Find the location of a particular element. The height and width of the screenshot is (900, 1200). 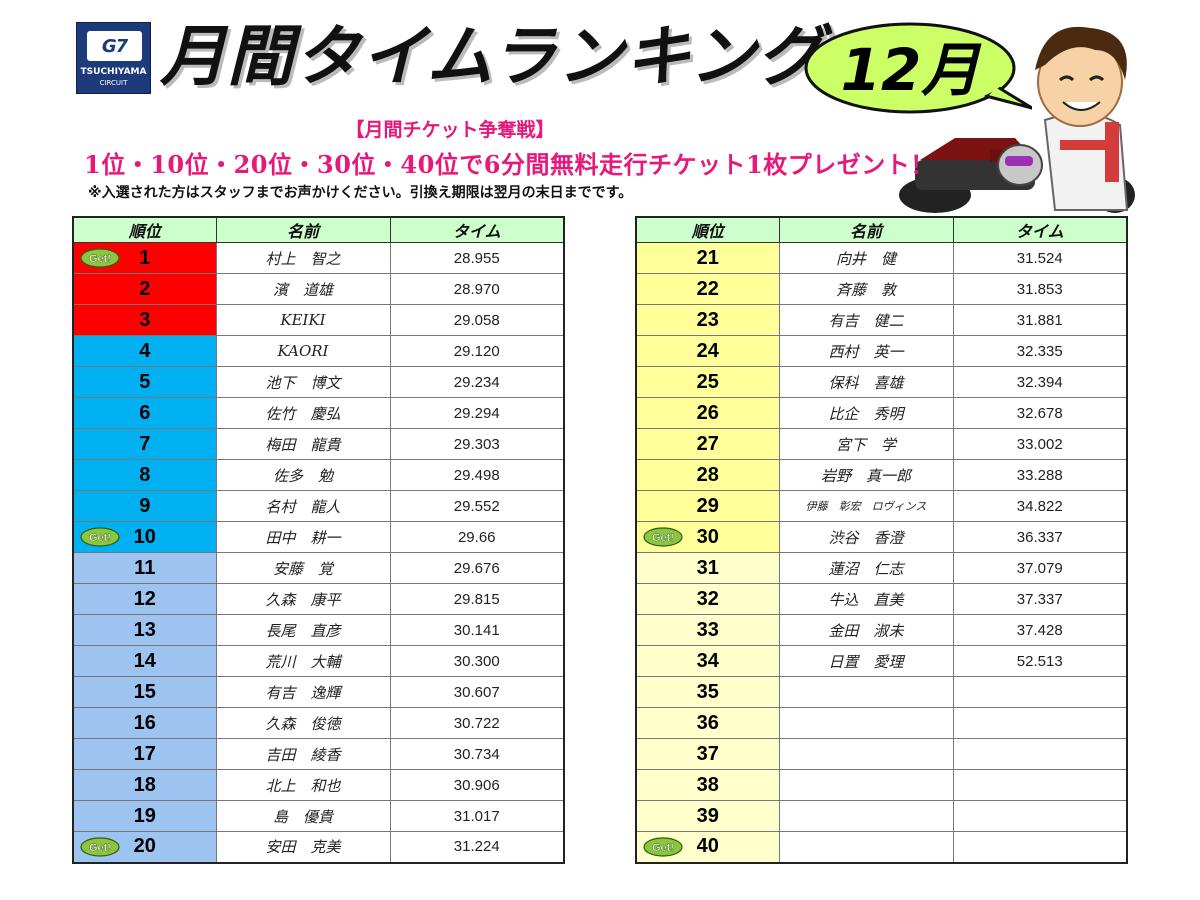

rank-cell: 21 is located at coordinates (707, 258).